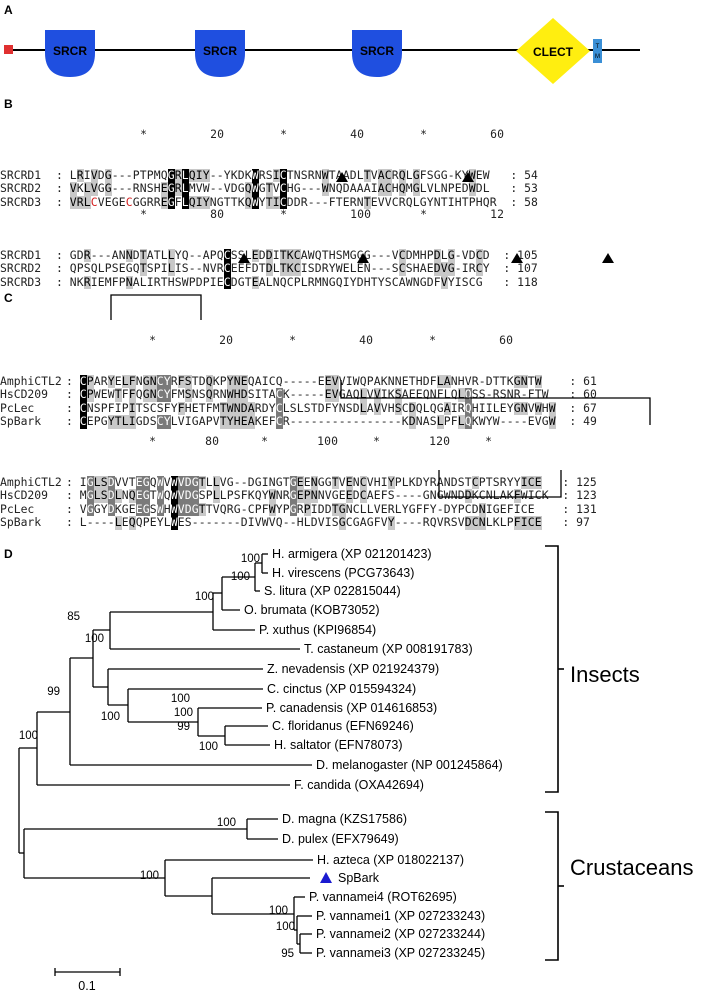 The width and height of the screenshot is (708, 991). What do you see at coordinates (317, 630) in the screenshot?
I see `taxon-label: P. xuthus (KPI96854)` at bounding box center [317, 630].